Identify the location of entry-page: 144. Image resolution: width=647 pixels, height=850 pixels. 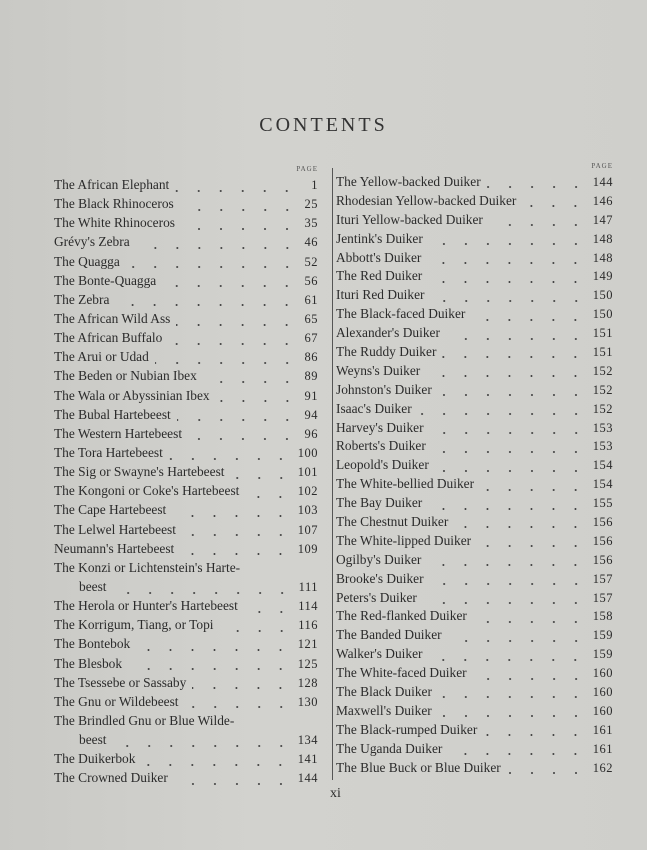
(602, 182).